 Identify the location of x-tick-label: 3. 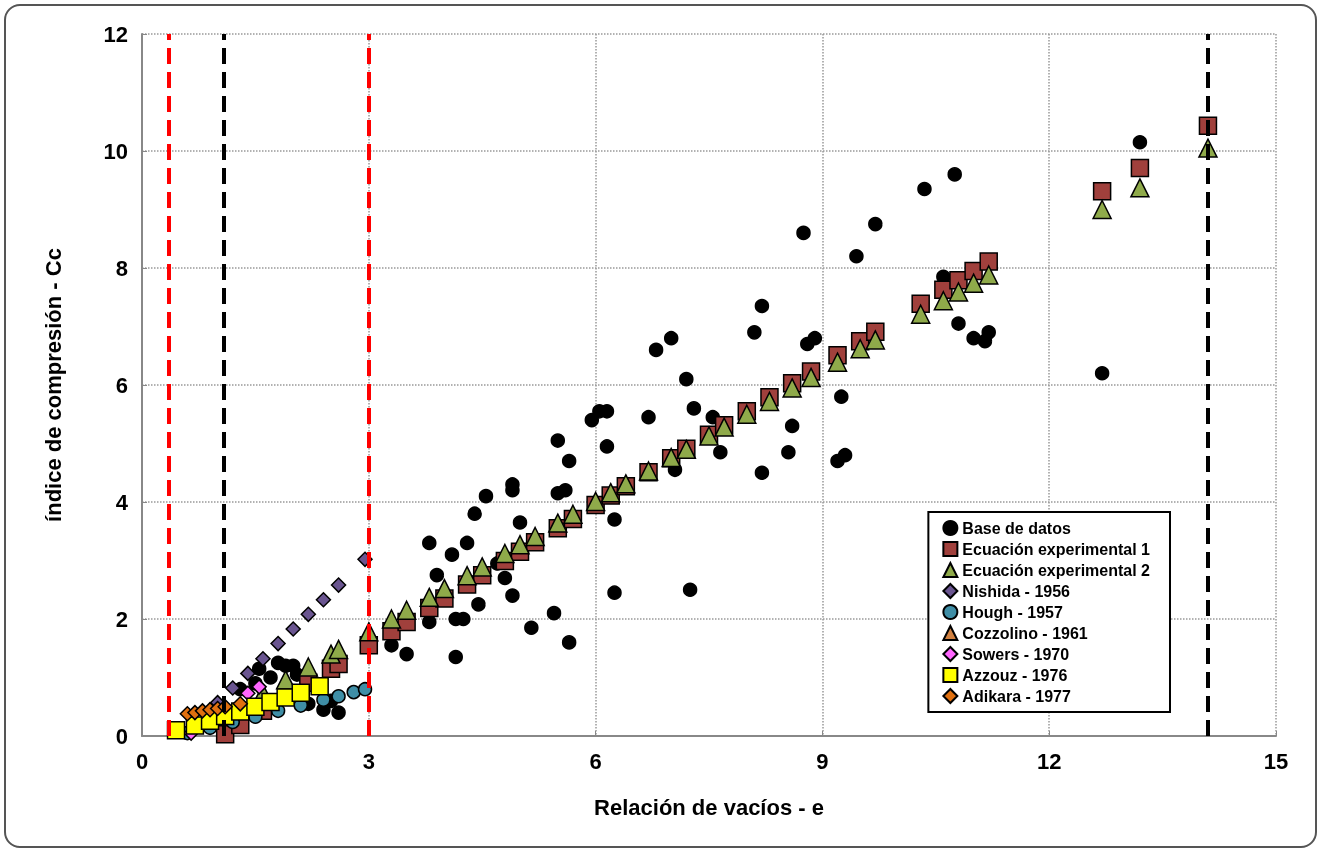
(368, 761).